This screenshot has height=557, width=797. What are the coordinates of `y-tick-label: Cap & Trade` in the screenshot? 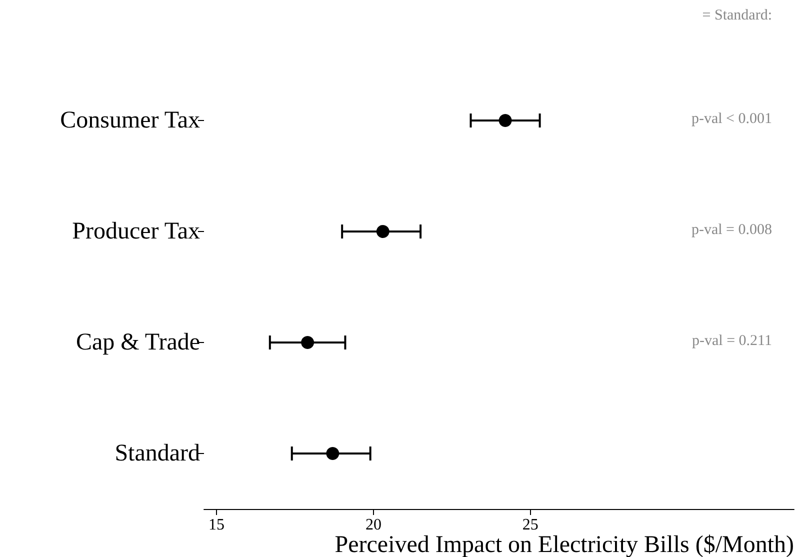 It's located at (138, 343).